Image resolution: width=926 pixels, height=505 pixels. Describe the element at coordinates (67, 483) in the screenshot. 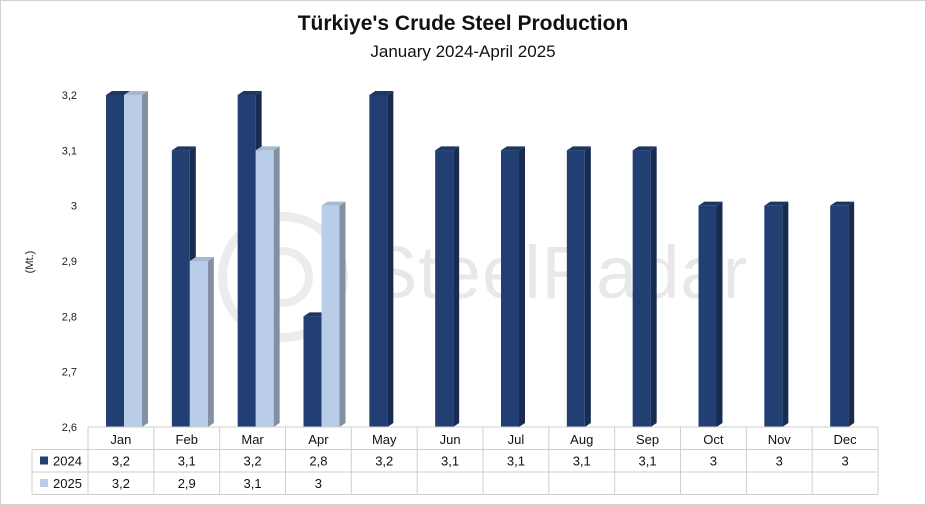

I see `legend-label: 2025` at that location.